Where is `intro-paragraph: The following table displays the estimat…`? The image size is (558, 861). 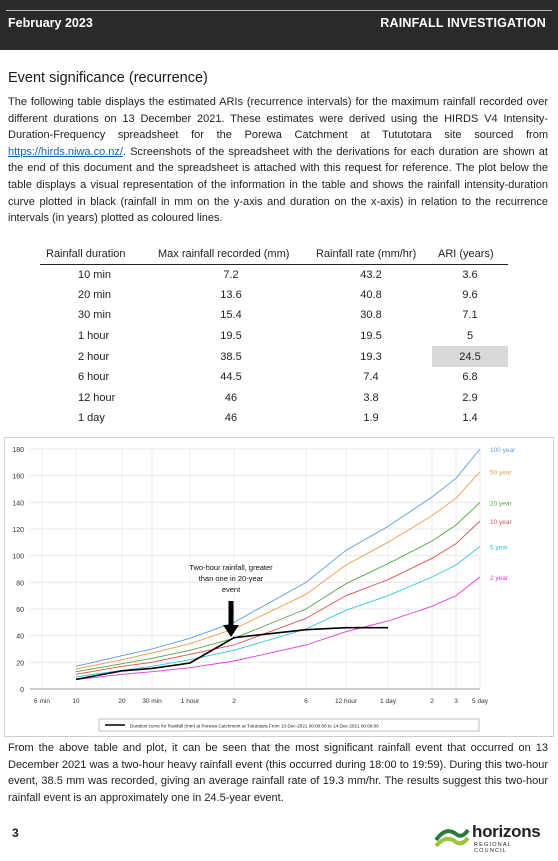
intro-paragraph: The following table displays the estimat… is located at coordinates (278, 160).